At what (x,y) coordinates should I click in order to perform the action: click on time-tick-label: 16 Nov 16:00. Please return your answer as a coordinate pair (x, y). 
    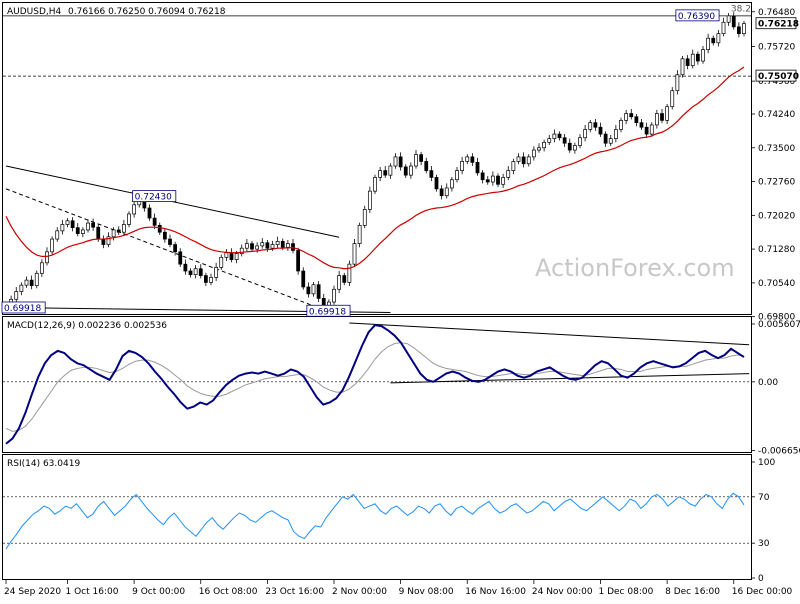
    Looking at the image, I should click on (495, 592).